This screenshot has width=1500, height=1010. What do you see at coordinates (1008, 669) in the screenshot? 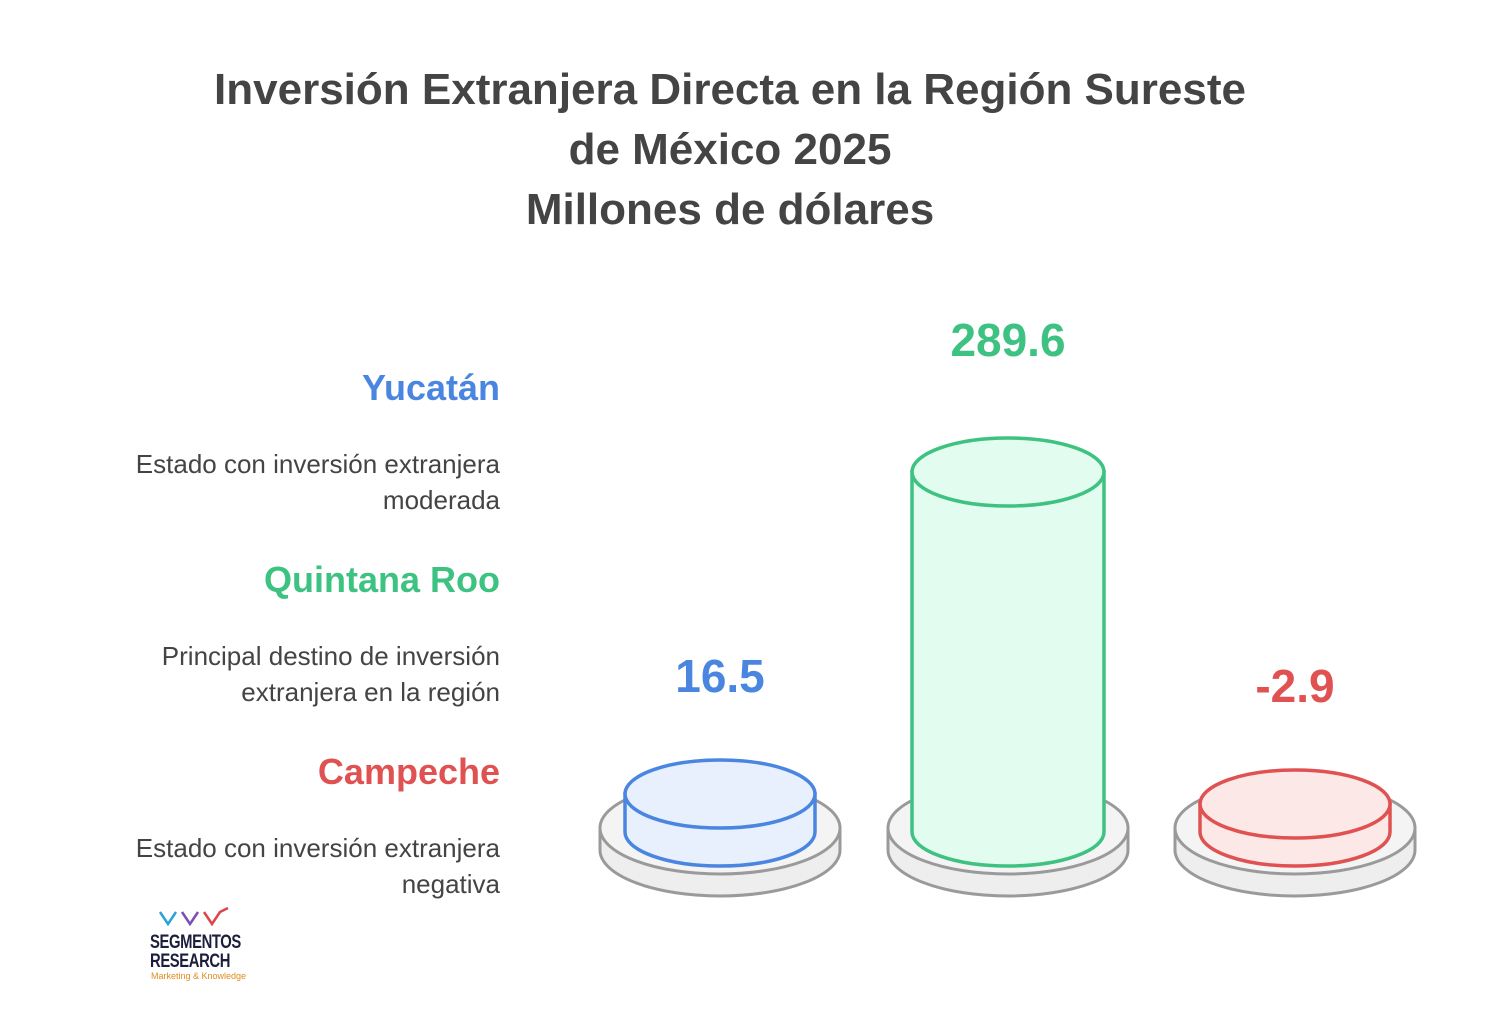
I see `bar-quintana-roo` at bounding box center [1008, 669].